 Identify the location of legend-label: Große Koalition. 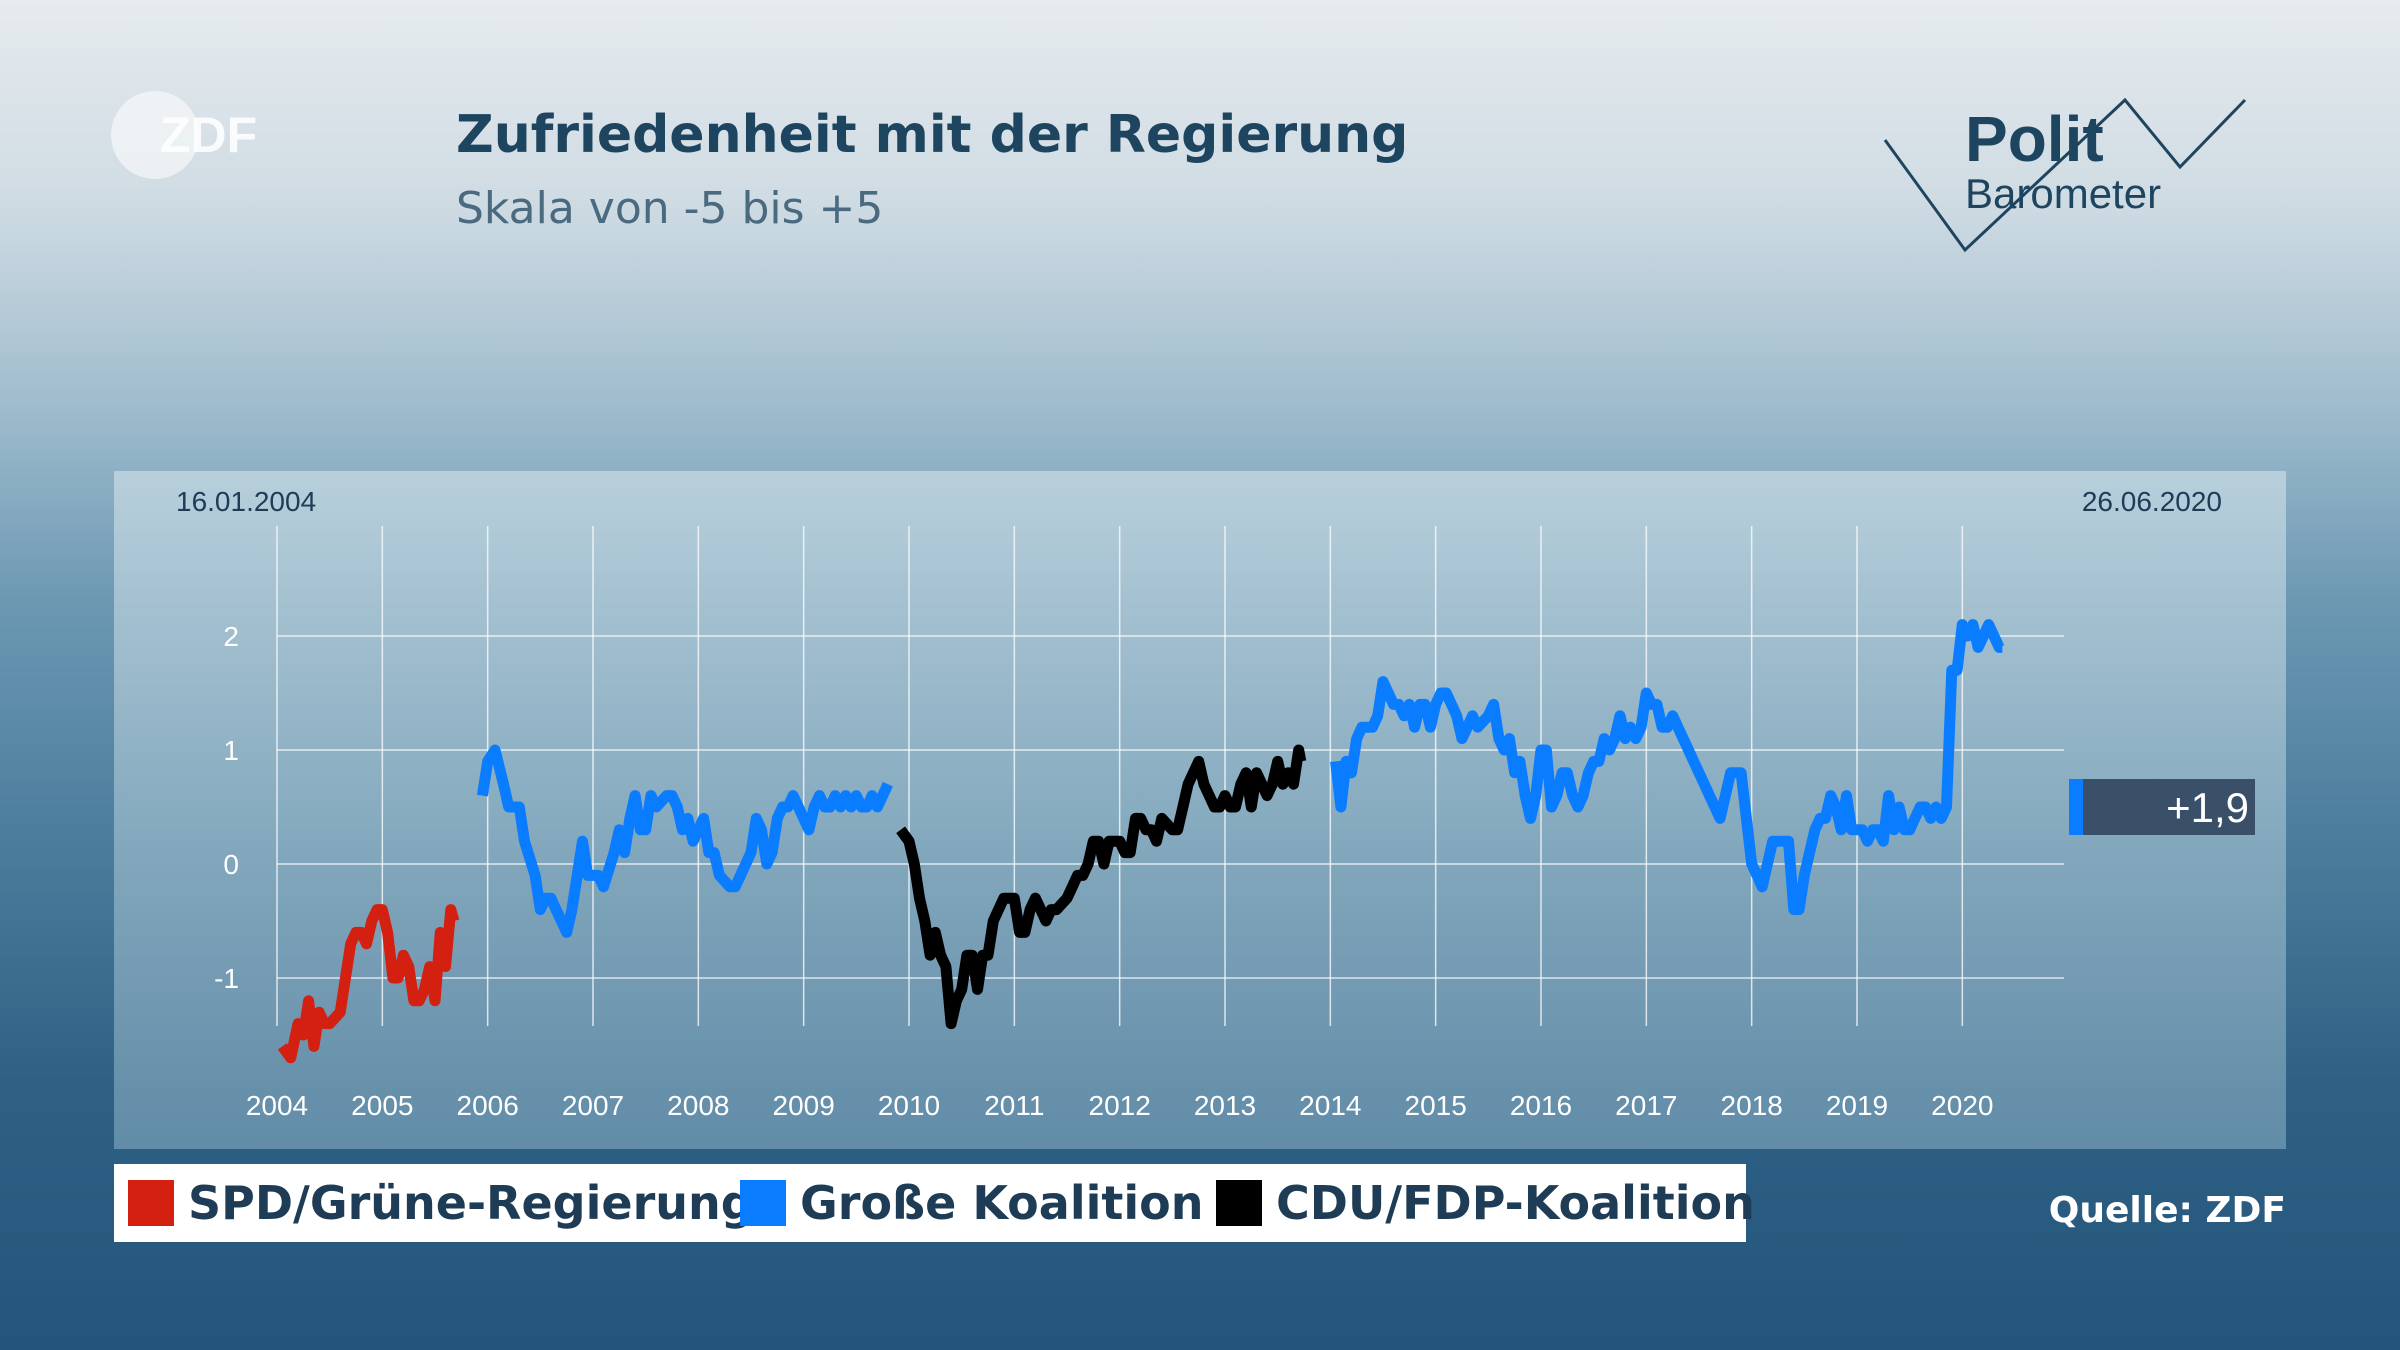
(1002, 1203).